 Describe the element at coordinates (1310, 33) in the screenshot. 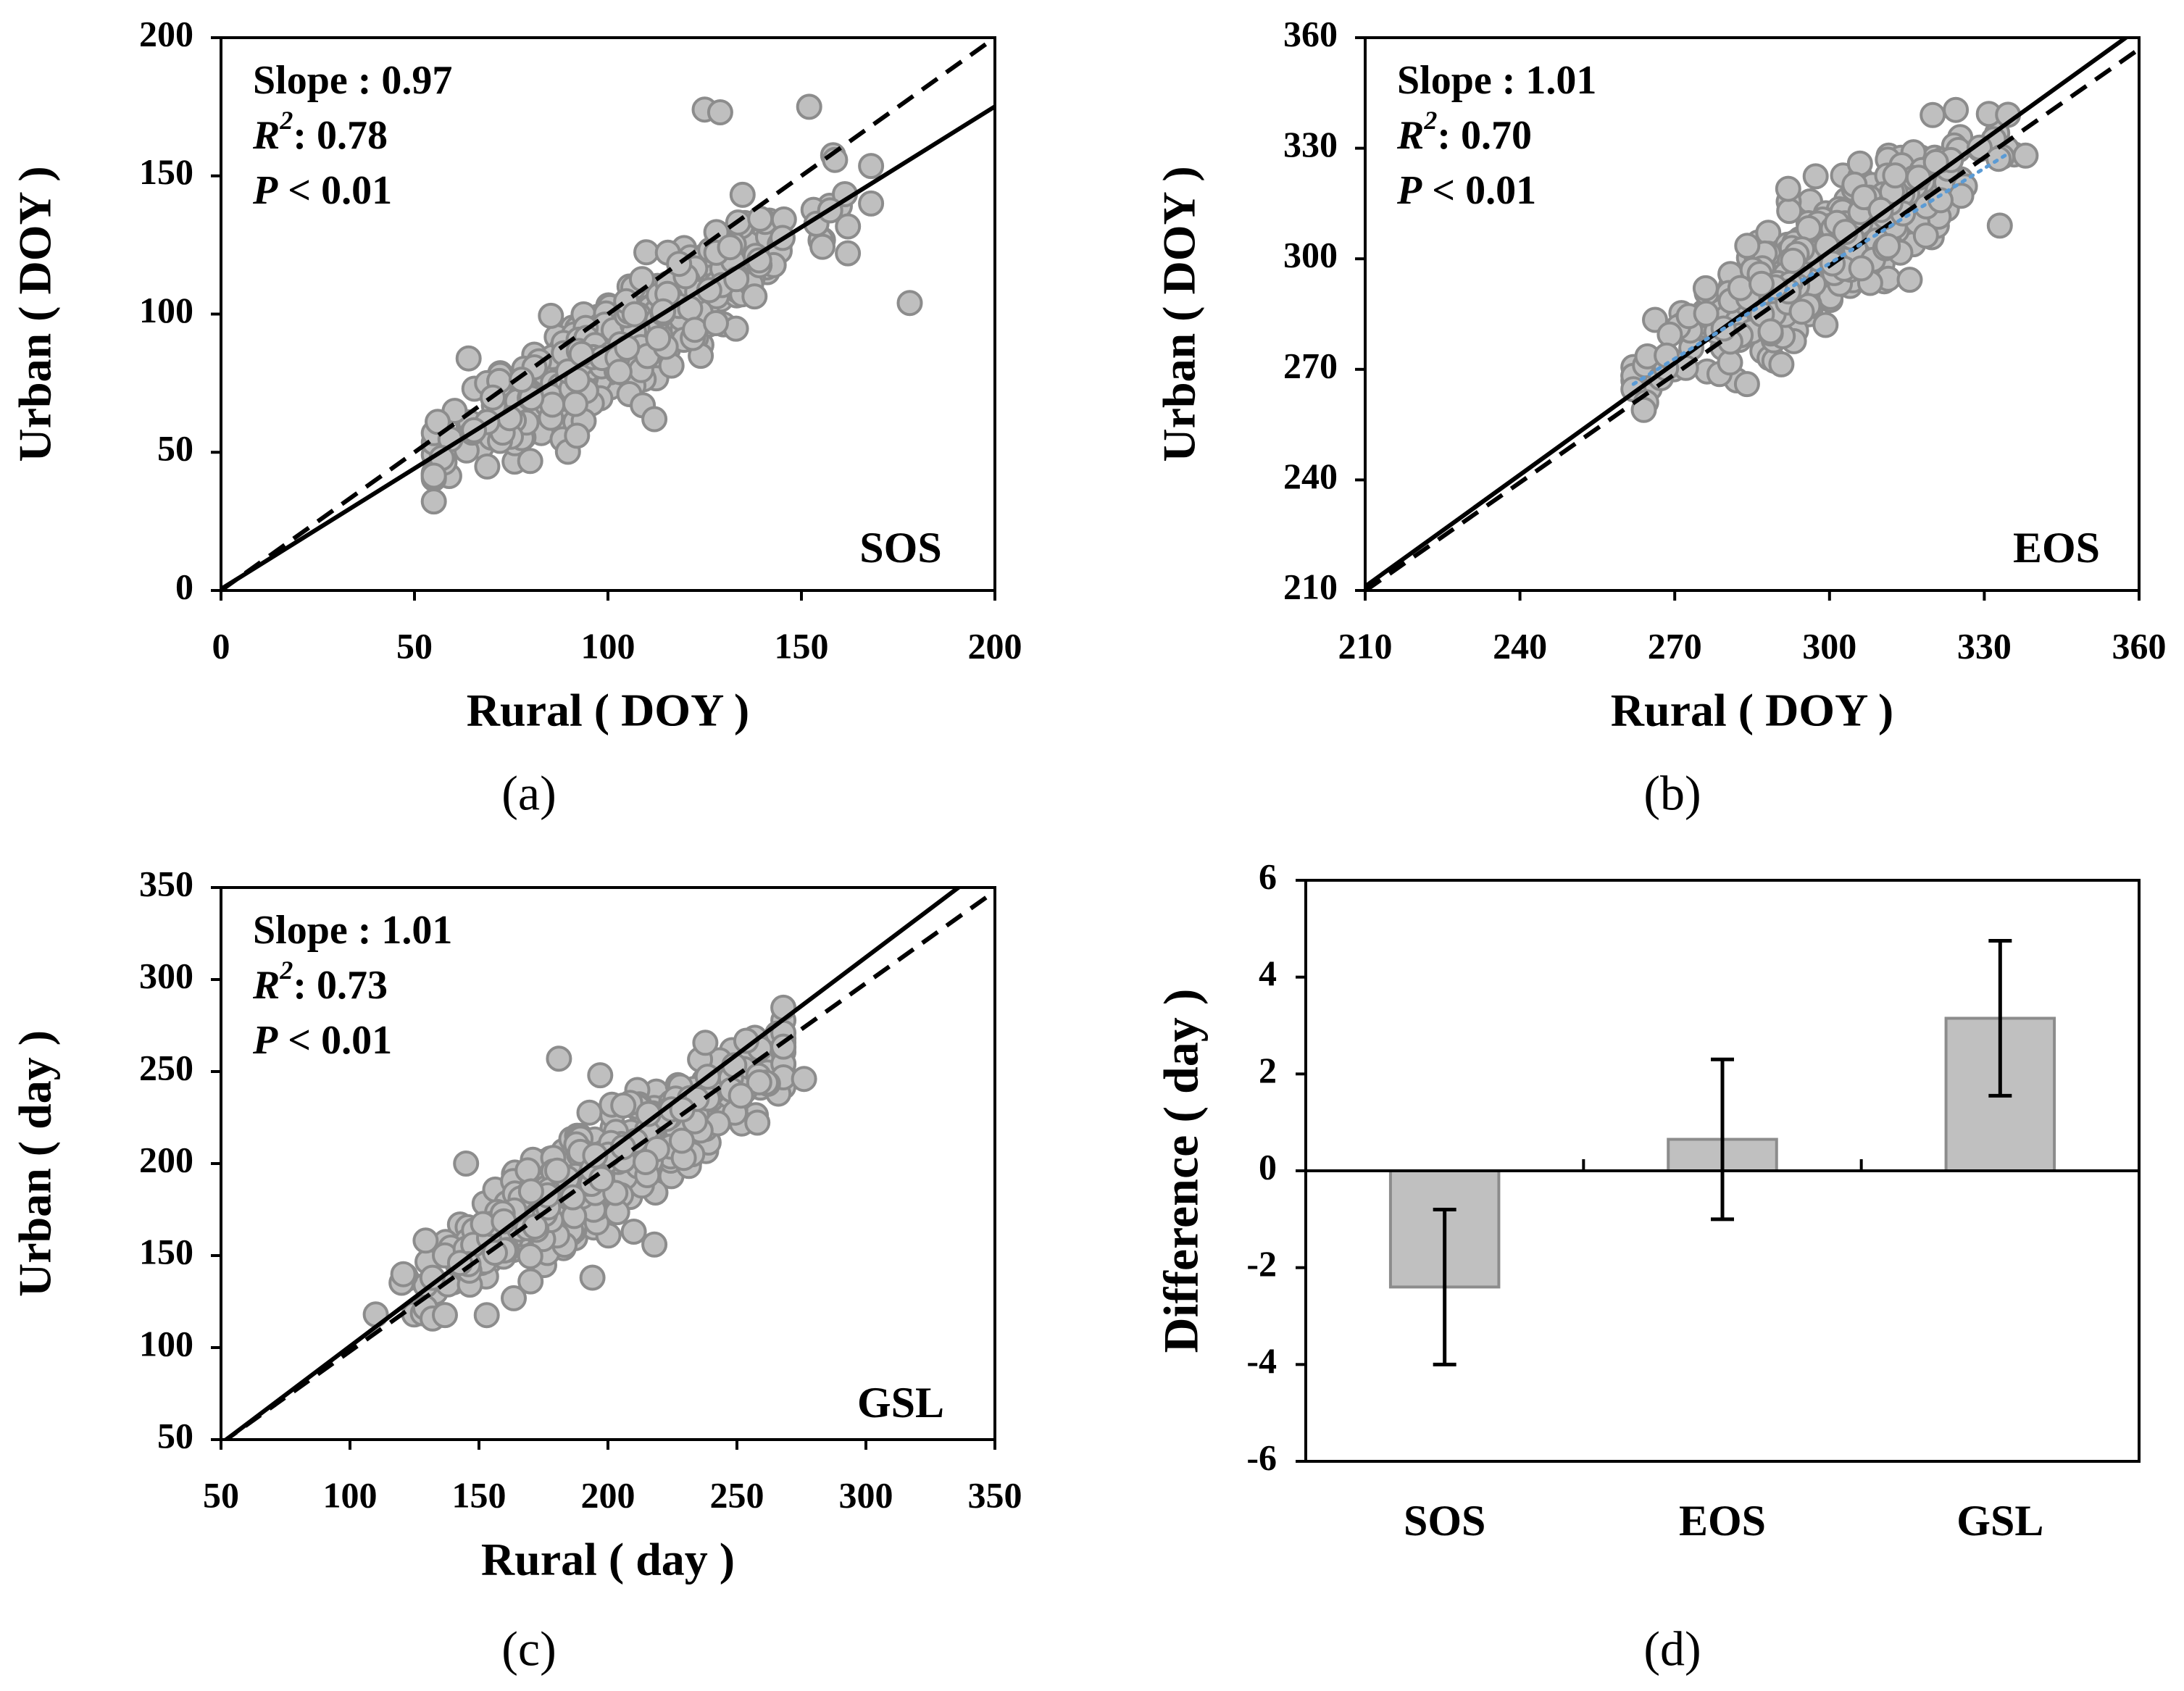

I see `y-tick-label: 360` at that location.